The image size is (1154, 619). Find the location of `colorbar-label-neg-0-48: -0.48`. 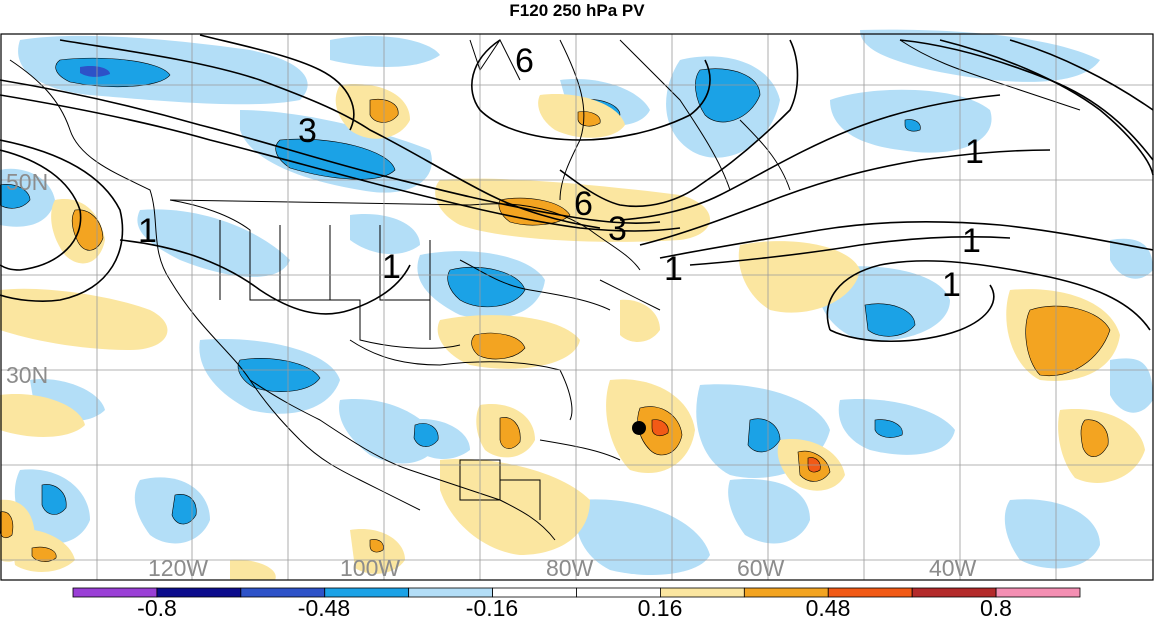

colorbar-label-neg-0-48: -0.48 is located at coordinates (324, 607).